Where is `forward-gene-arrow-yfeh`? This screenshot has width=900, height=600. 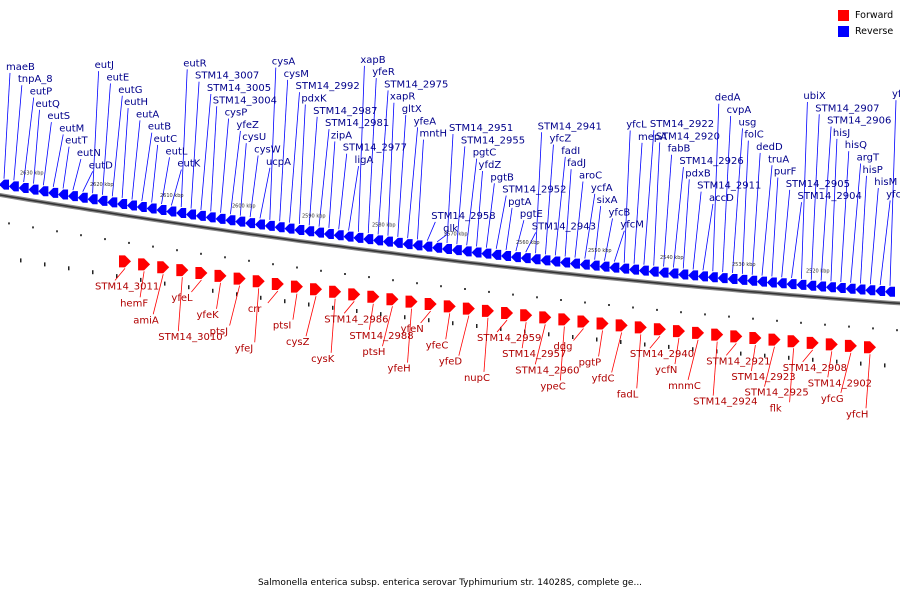
forward-gene-arrow-yfeh is located at coordinates (411, 301).